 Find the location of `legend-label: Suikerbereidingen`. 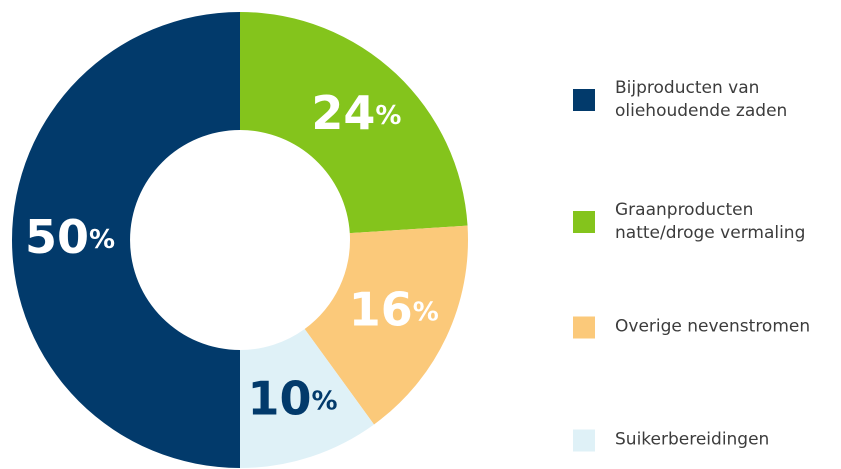

legend-label: Suikerbereidingen is located at coordinates (692, 439).